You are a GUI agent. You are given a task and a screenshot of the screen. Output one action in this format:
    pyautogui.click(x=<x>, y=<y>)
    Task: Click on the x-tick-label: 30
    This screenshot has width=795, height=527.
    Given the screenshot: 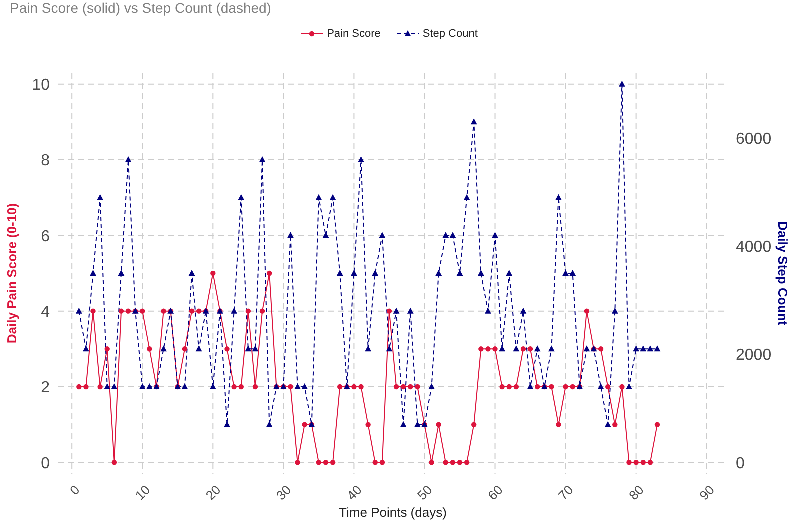 What is the action you would take?
    pyautogui.click(x=283, y=493)
    